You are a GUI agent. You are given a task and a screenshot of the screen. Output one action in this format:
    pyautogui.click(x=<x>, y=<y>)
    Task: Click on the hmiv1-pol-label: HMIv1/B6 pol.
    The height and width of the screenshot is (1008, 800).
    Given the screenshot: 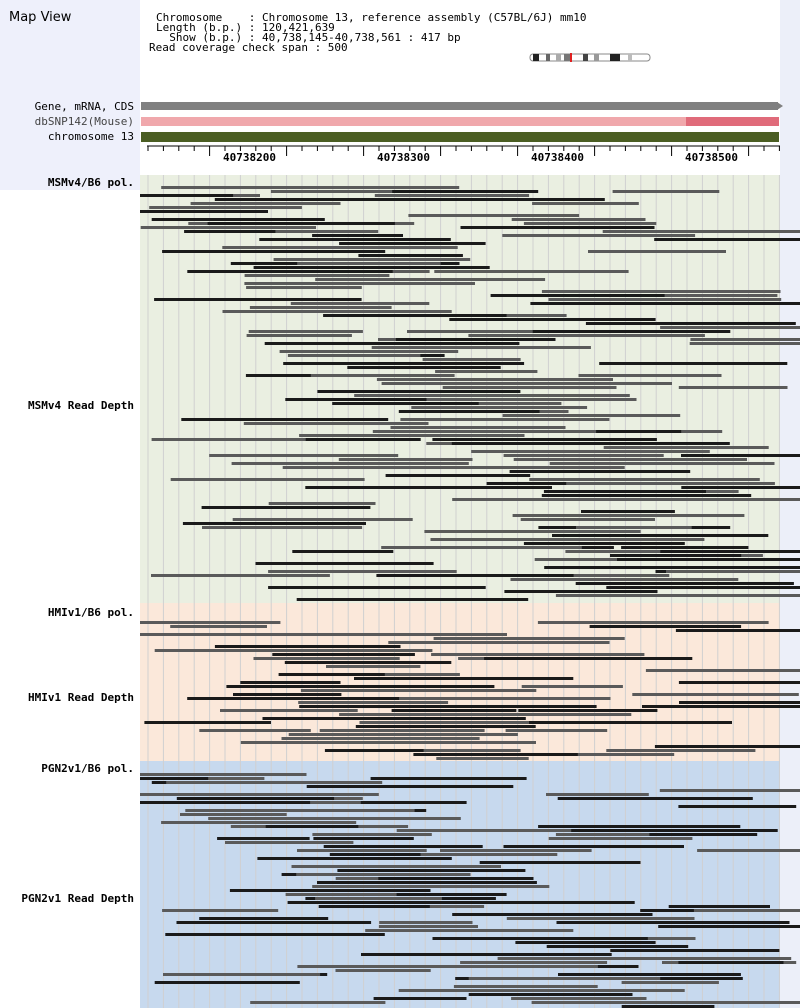 What is the action you would take?
    pyautogui.click(x=90, y=612)
    